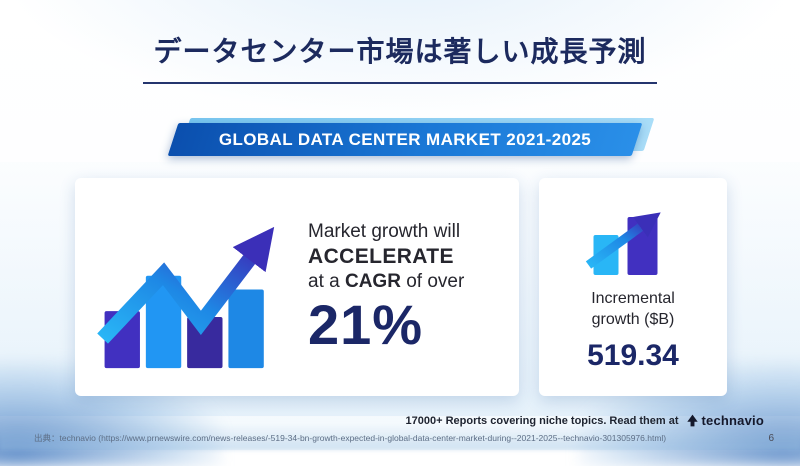 The width and height of the screenshot is (800, 466). What do you see at coordinates (372, 281) in the screenshot?
I see `growth-text-cagr: CAGR` at bounding box center [372, 281].